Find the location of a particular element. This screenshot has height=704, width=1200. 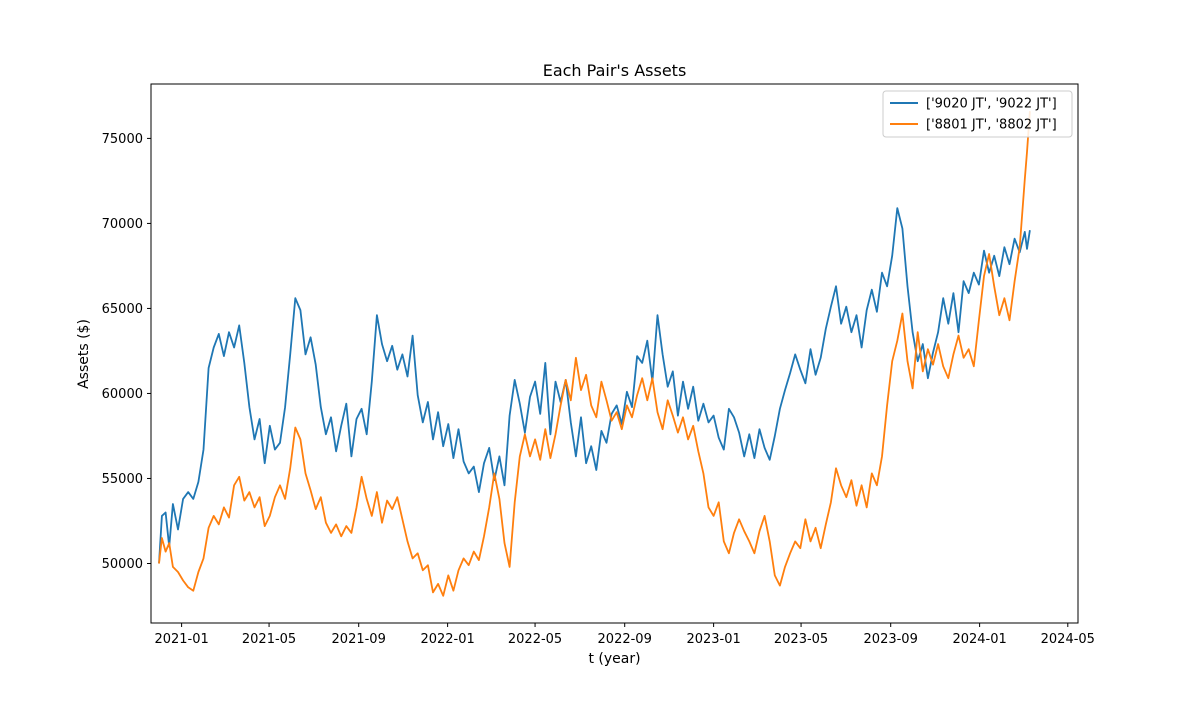

chart-title: Each Pair's Assets is located at coordinates (615, 70).